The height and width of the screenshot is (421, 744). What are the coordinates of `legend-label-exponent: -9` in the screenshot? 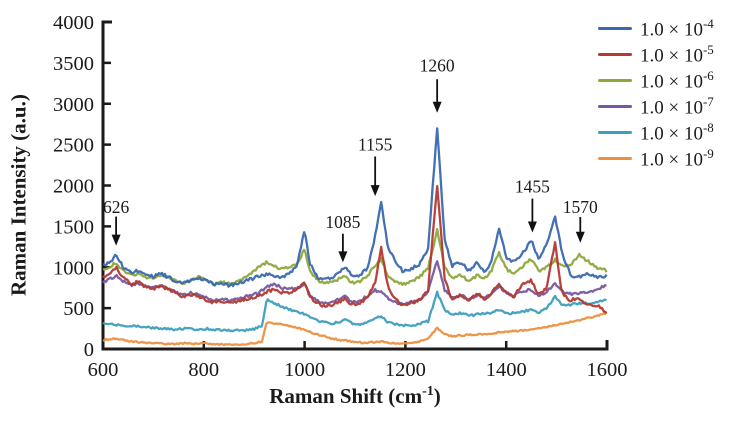 It's located at (708, 153).